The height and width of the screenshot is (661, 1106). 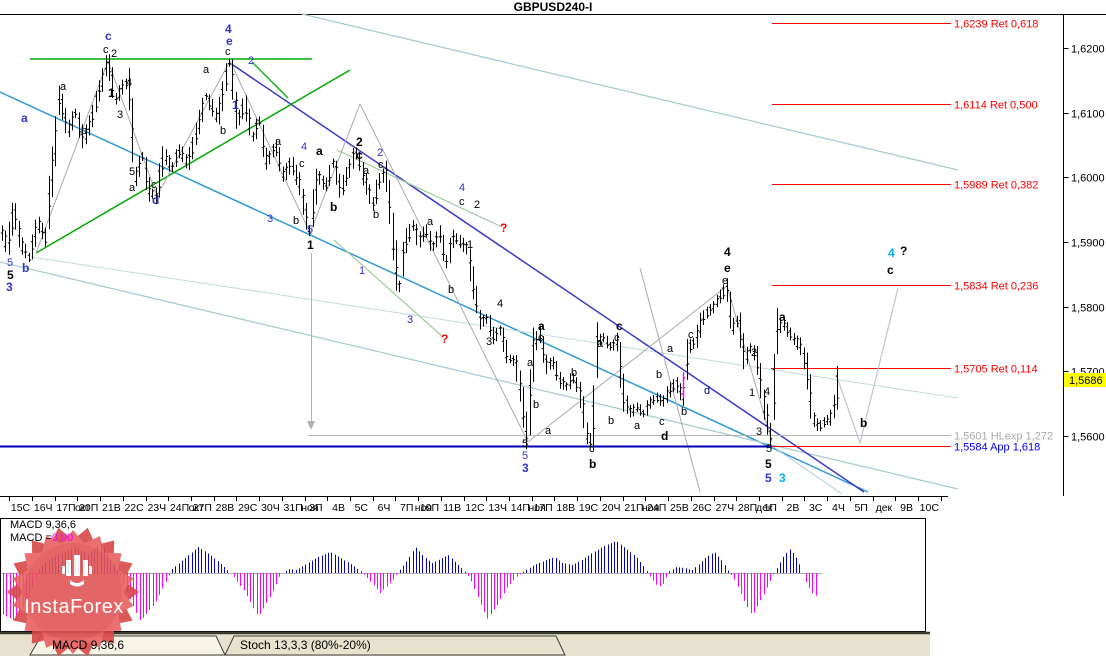 I want to click on price-axis-label: 1,5900, so click(x=1088, y=244).